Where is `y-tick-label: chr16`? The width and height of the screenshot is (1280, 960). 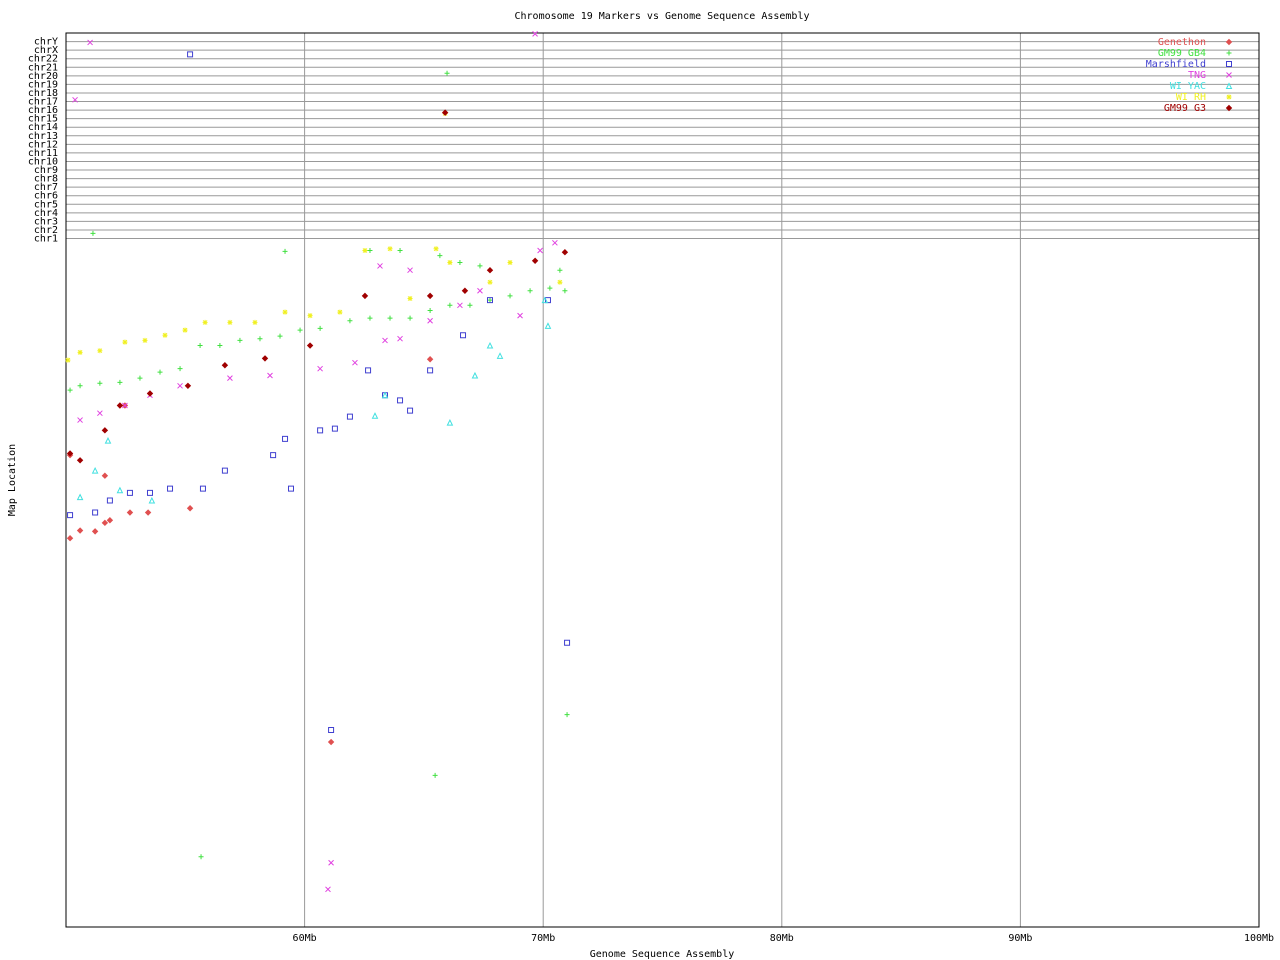 y-tick-label: chr16 is located at coordinates (43, 110).